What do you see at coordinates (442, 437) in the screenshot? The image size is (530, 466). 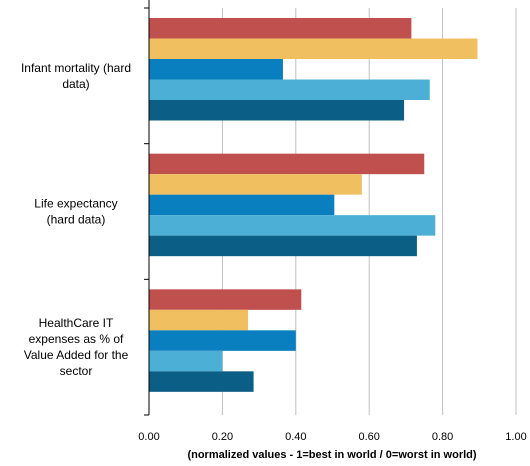 I see `x-tick-label: 0.80` at bounding box center [442, 437].